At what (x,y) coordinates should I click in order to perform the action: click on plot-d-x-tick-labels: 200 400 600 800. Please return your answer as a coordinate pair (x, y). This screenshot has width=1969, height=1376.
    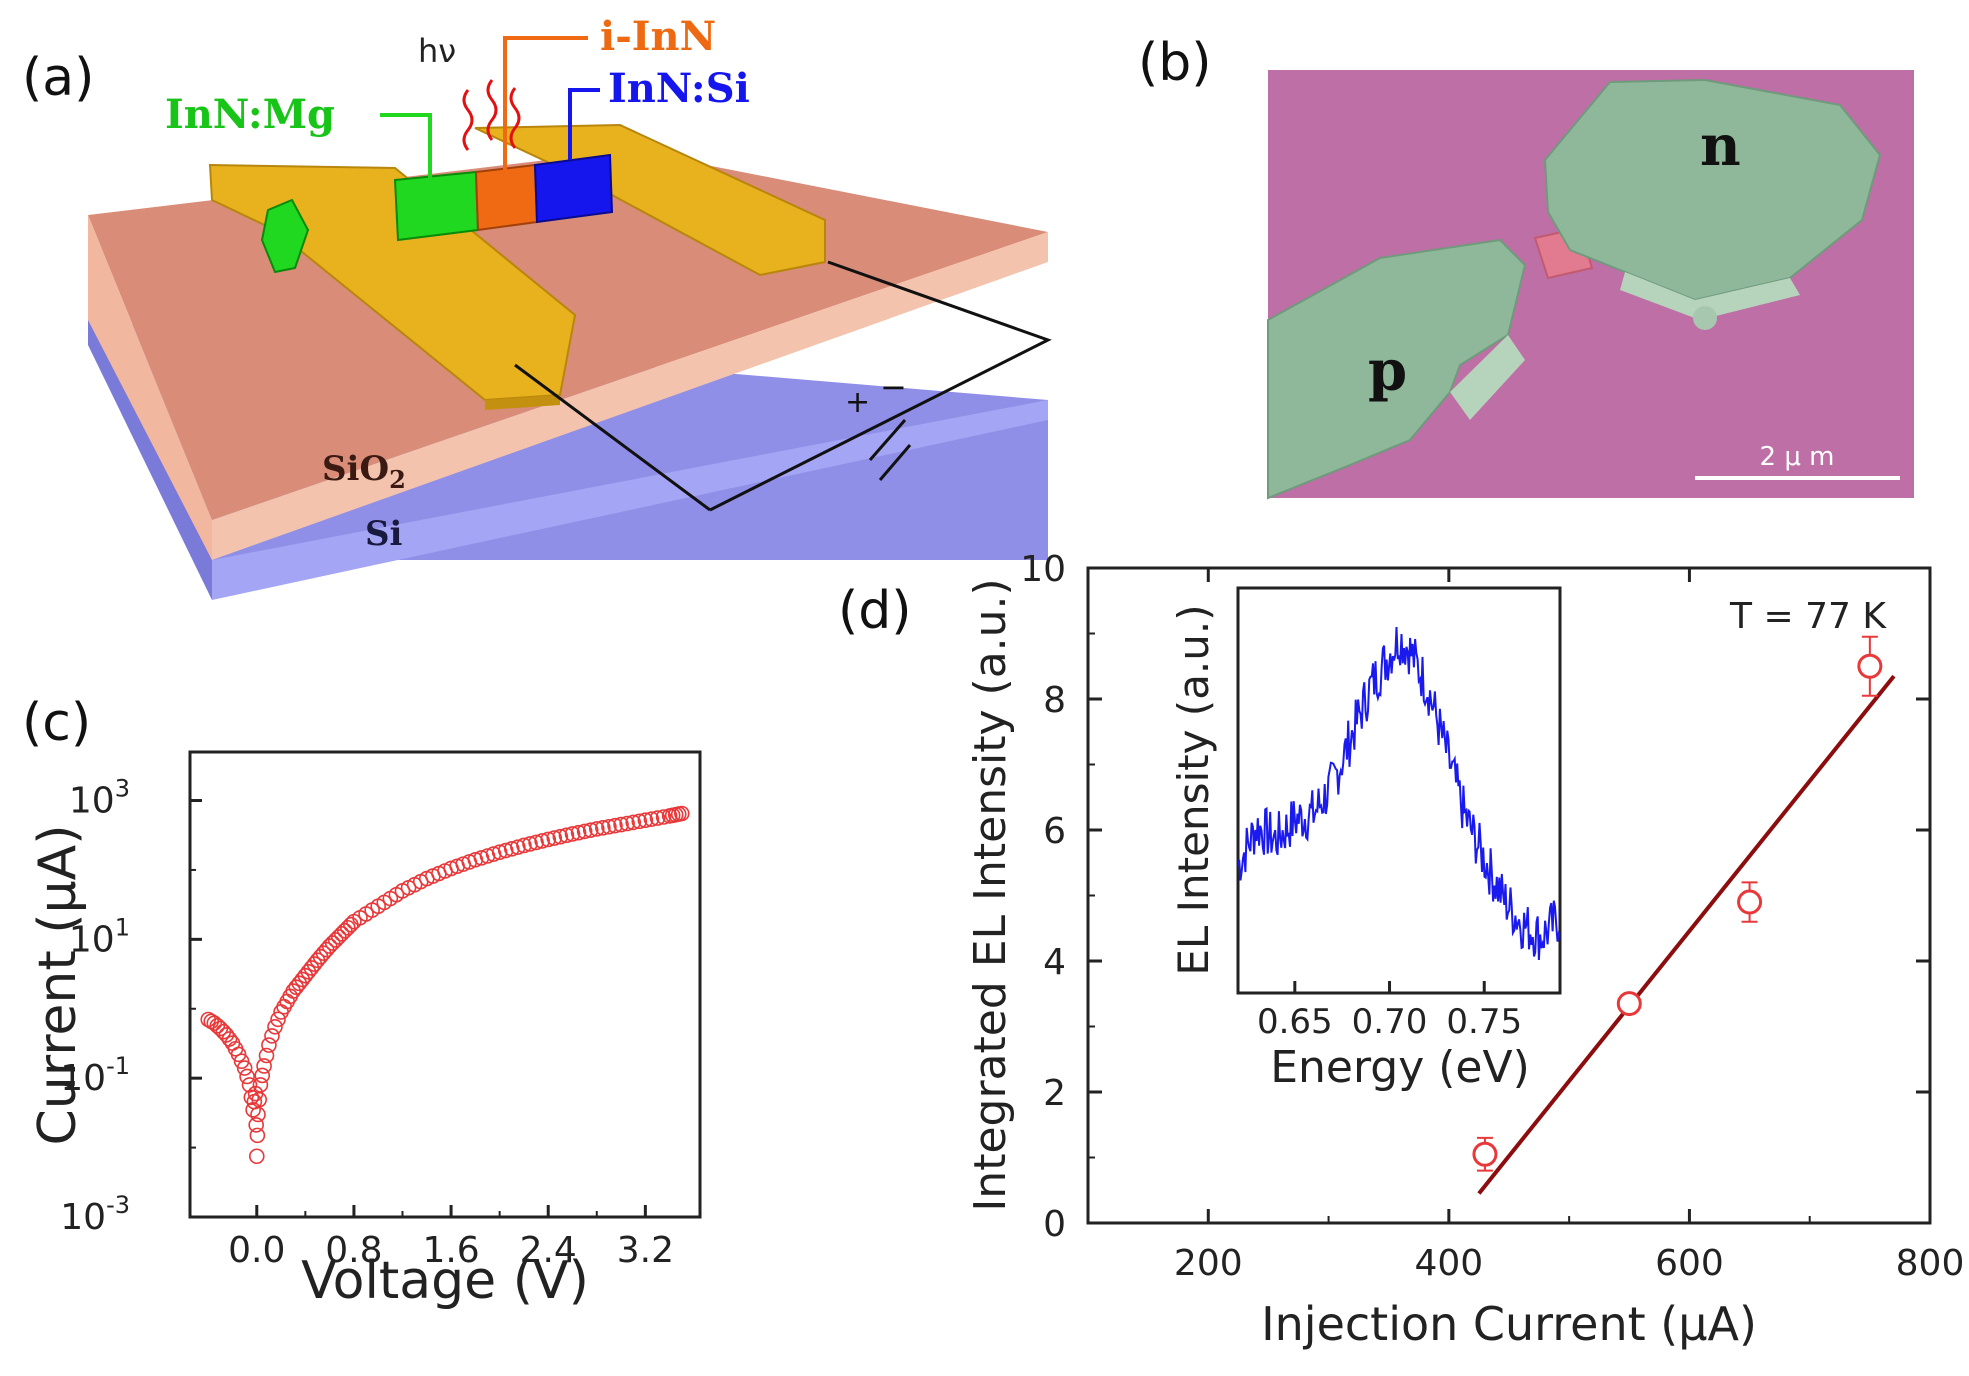
    Looking at the image, I should click on (1569, 1263).